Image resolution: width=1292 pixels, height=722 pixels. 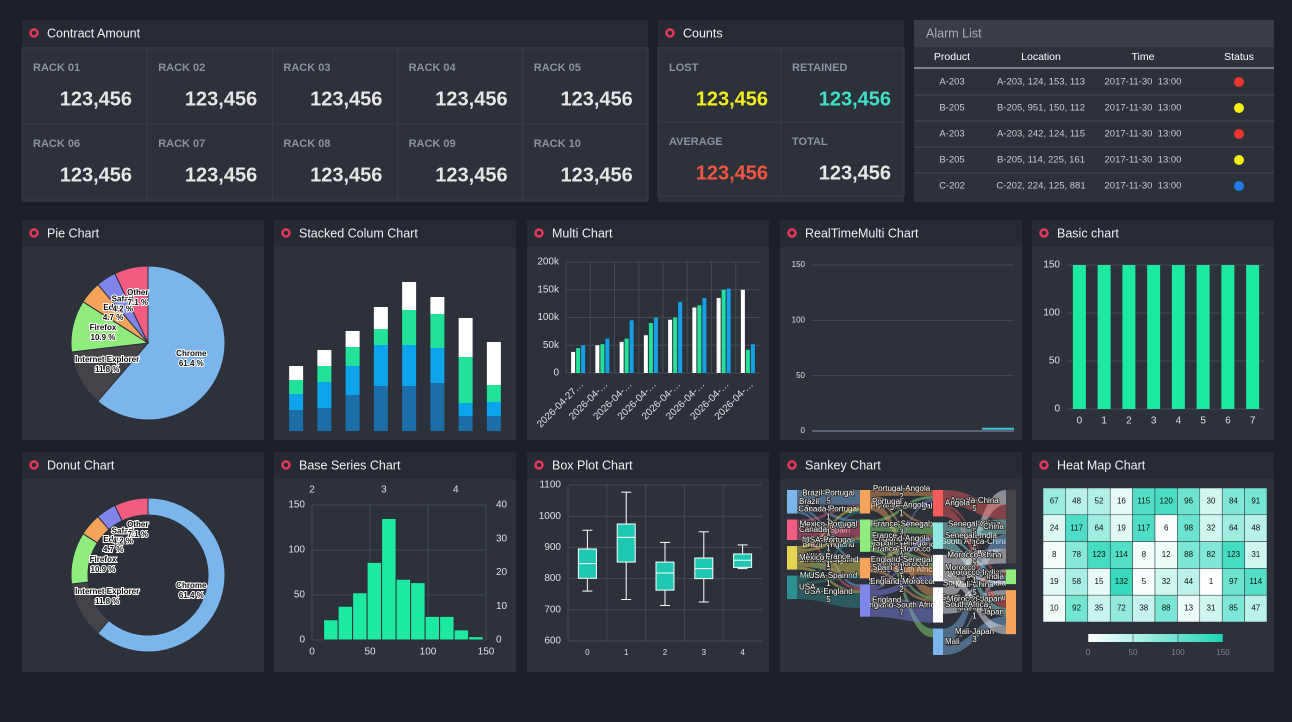 I want to click on heat-value: 85, so click(x=1233, y=608).